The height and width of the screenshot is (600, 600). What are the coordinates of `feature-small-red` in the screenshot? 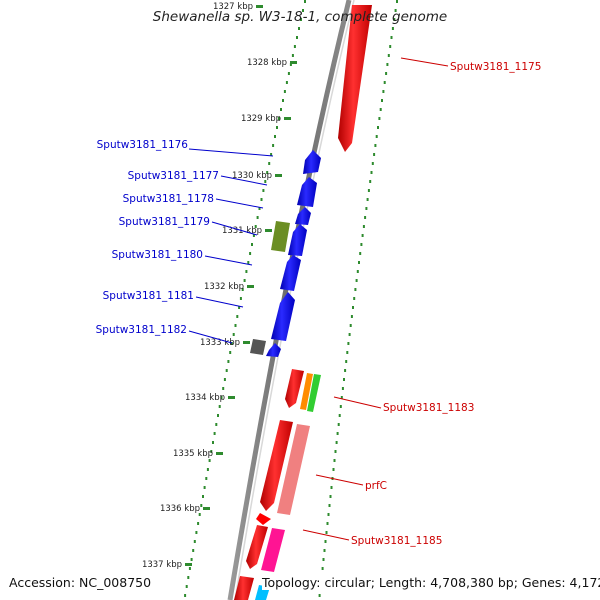 It's located at (263, 519).